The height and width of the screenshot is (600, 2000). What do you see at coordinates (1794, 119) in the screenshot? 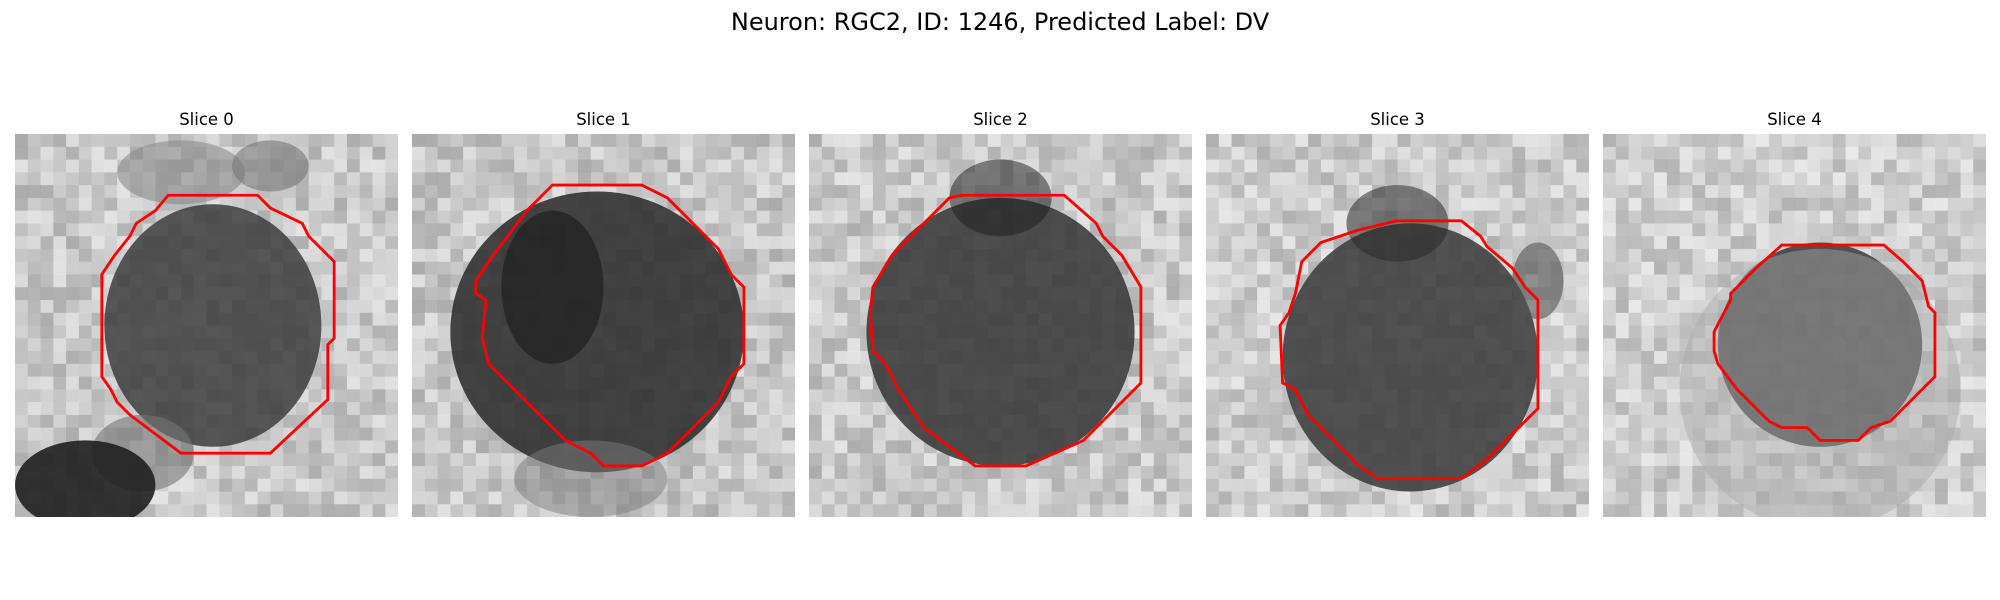
I see `slice-title-4: Slice 4` at bounding box center [1794, 119].